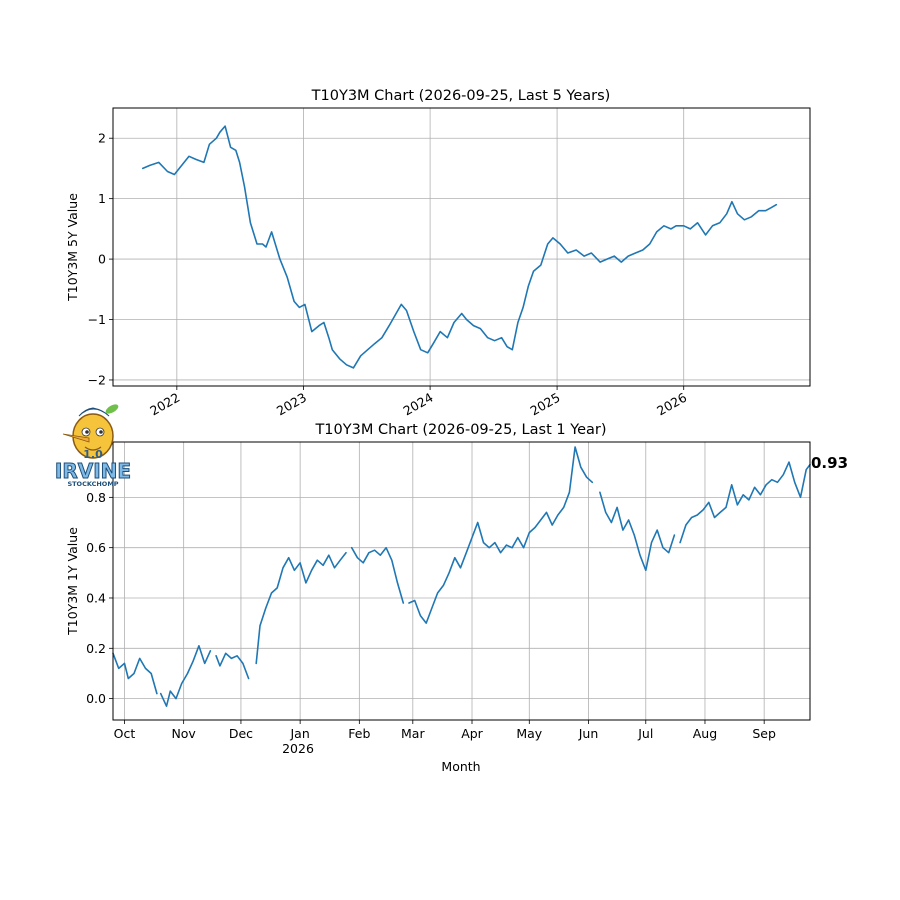  I want to click on bot-x-tick-label: Oct, so click(125, 733).